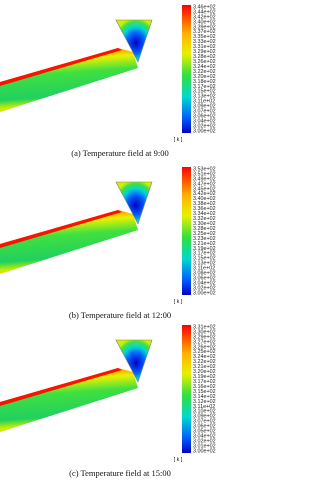 The image size is (320, 480). I want to click on colorbar-label: 3.08e+02, so click(204, 274).